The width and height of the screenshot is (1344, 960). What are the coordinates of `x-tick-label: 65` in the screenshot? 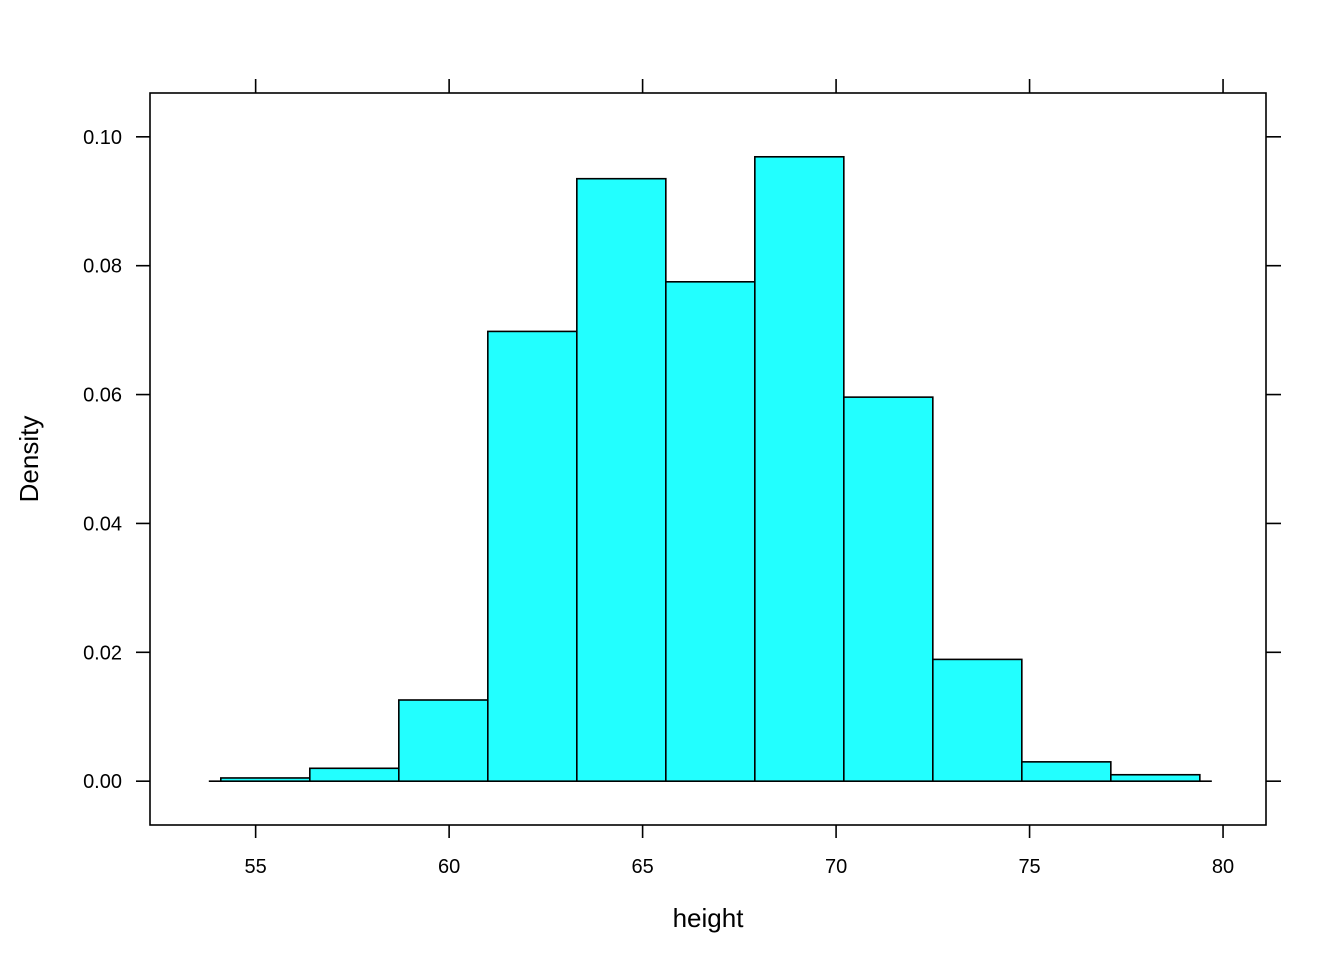 It's located at (642, 867).